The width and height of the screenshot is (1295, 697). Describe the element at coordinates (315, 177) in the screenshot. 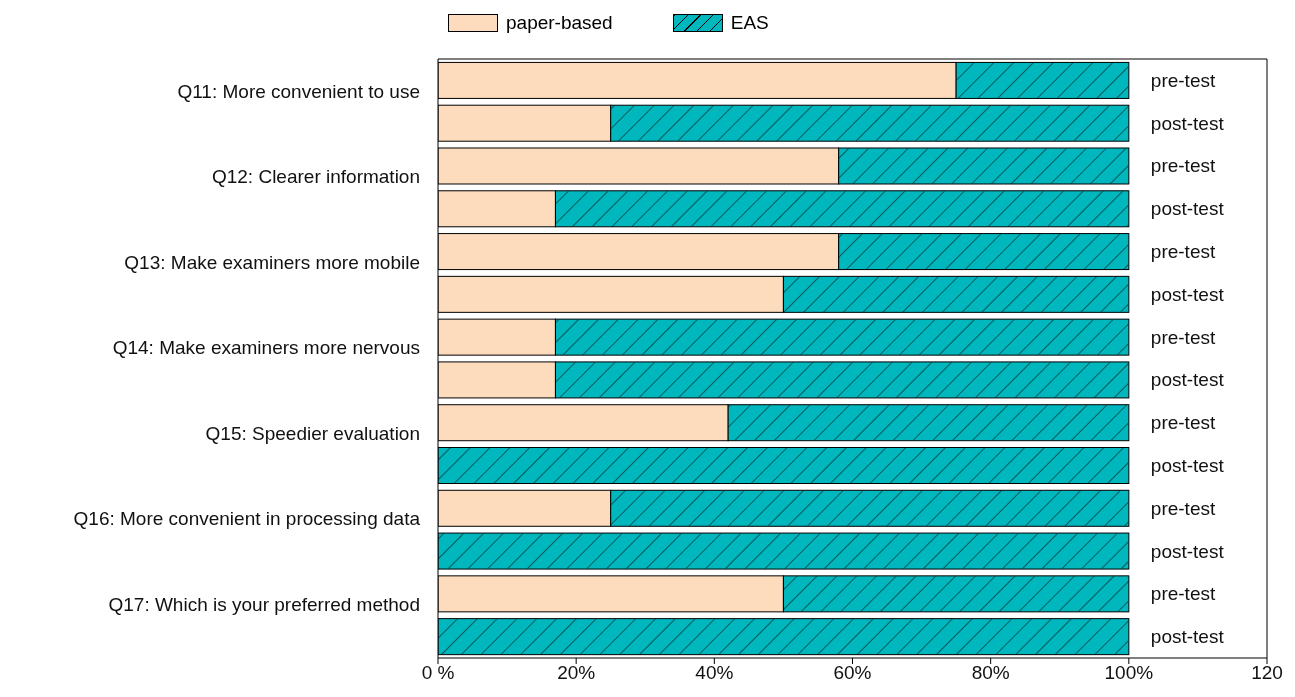

I see `y-tick-label: Q12: Clearer information` at that location.